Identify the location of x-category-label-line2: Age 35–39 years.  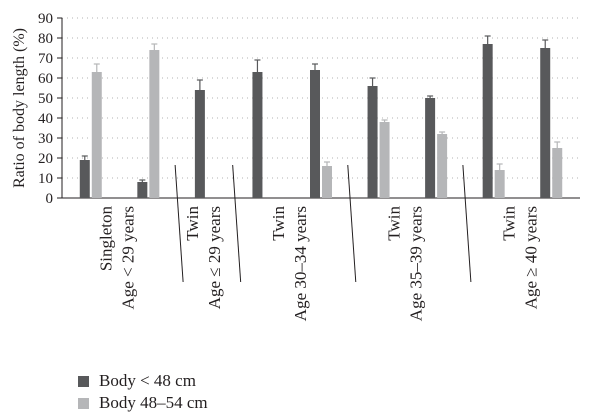
(415, 263).